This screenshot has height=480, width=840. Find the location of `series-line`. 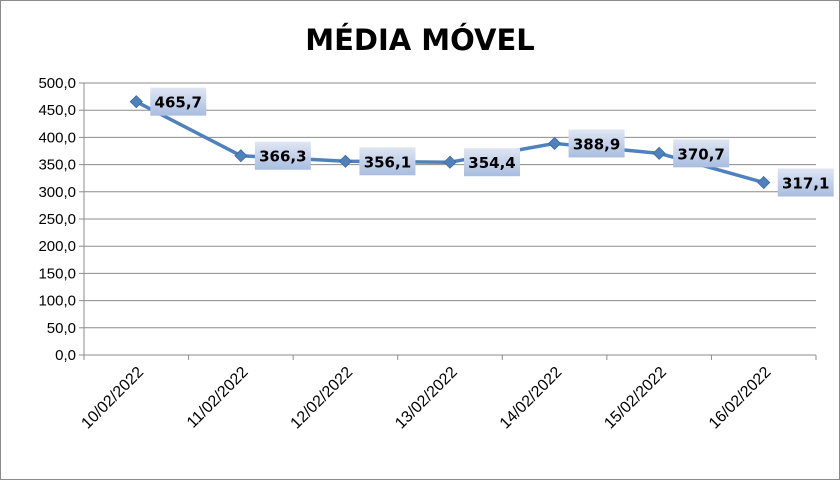

series-line is located at coordinates (450, 142).